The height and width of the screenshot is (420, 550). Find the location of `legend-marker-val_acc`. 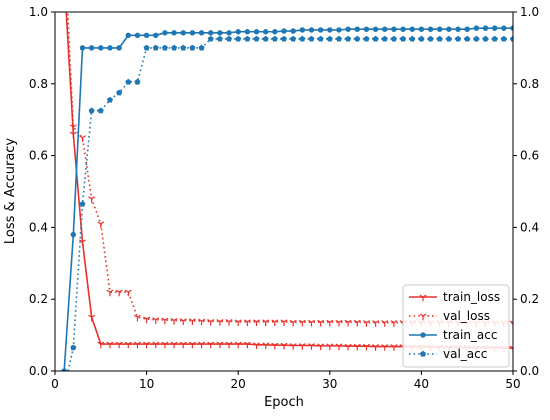

legend-marker-val_acc is located at coordinates (423, 353).